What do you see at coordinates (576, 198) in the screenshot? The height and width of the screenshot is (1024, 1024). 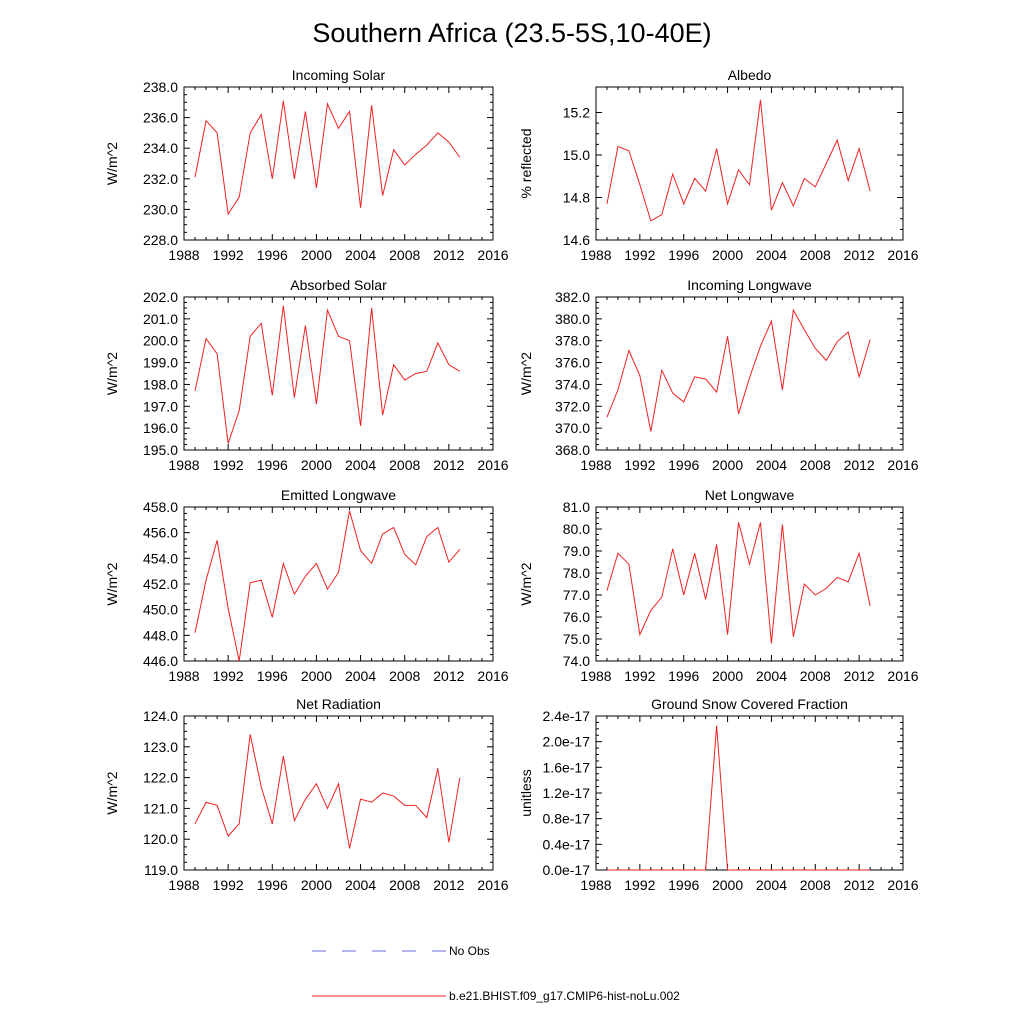 I see `y-tick-label: 14.8` at bounding box center [576, 198].